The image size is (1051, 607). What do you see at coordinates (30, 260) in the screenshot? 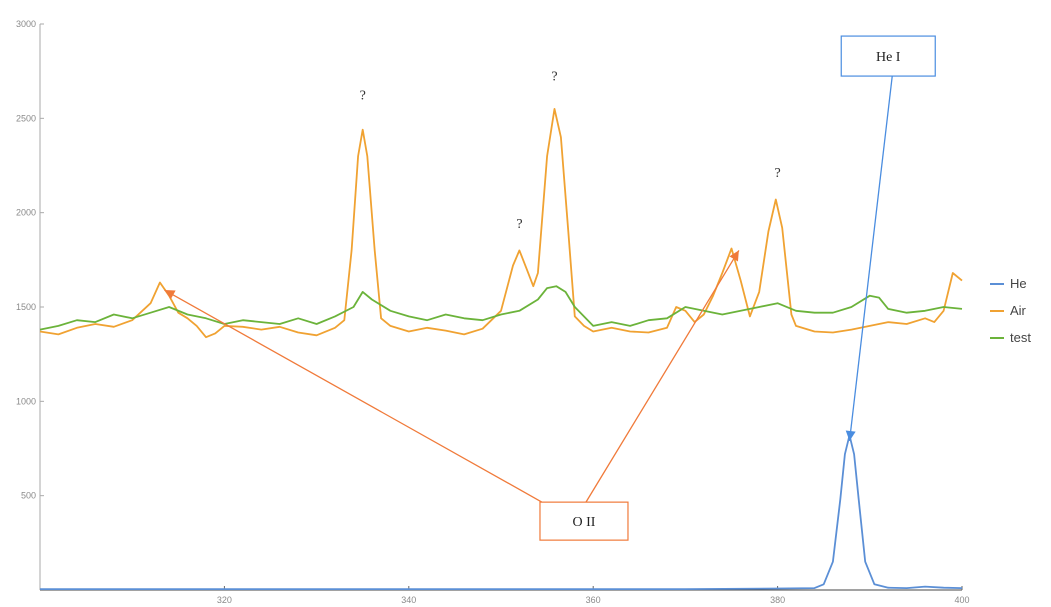
I see `y-ticks: 500 1000 1500 2000 2500 3000` at bounding box center [30, 260].